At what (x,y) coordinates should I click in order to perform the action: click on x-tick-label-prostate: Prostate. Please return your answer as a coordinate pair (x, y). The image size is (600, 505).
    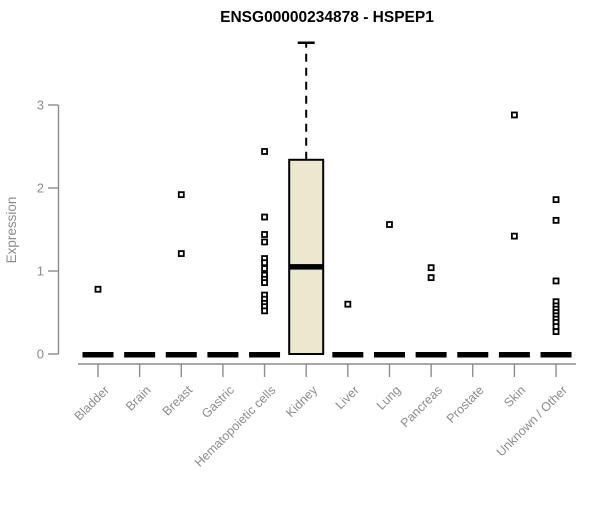
    Looking at the image, I should click on (465, 404).